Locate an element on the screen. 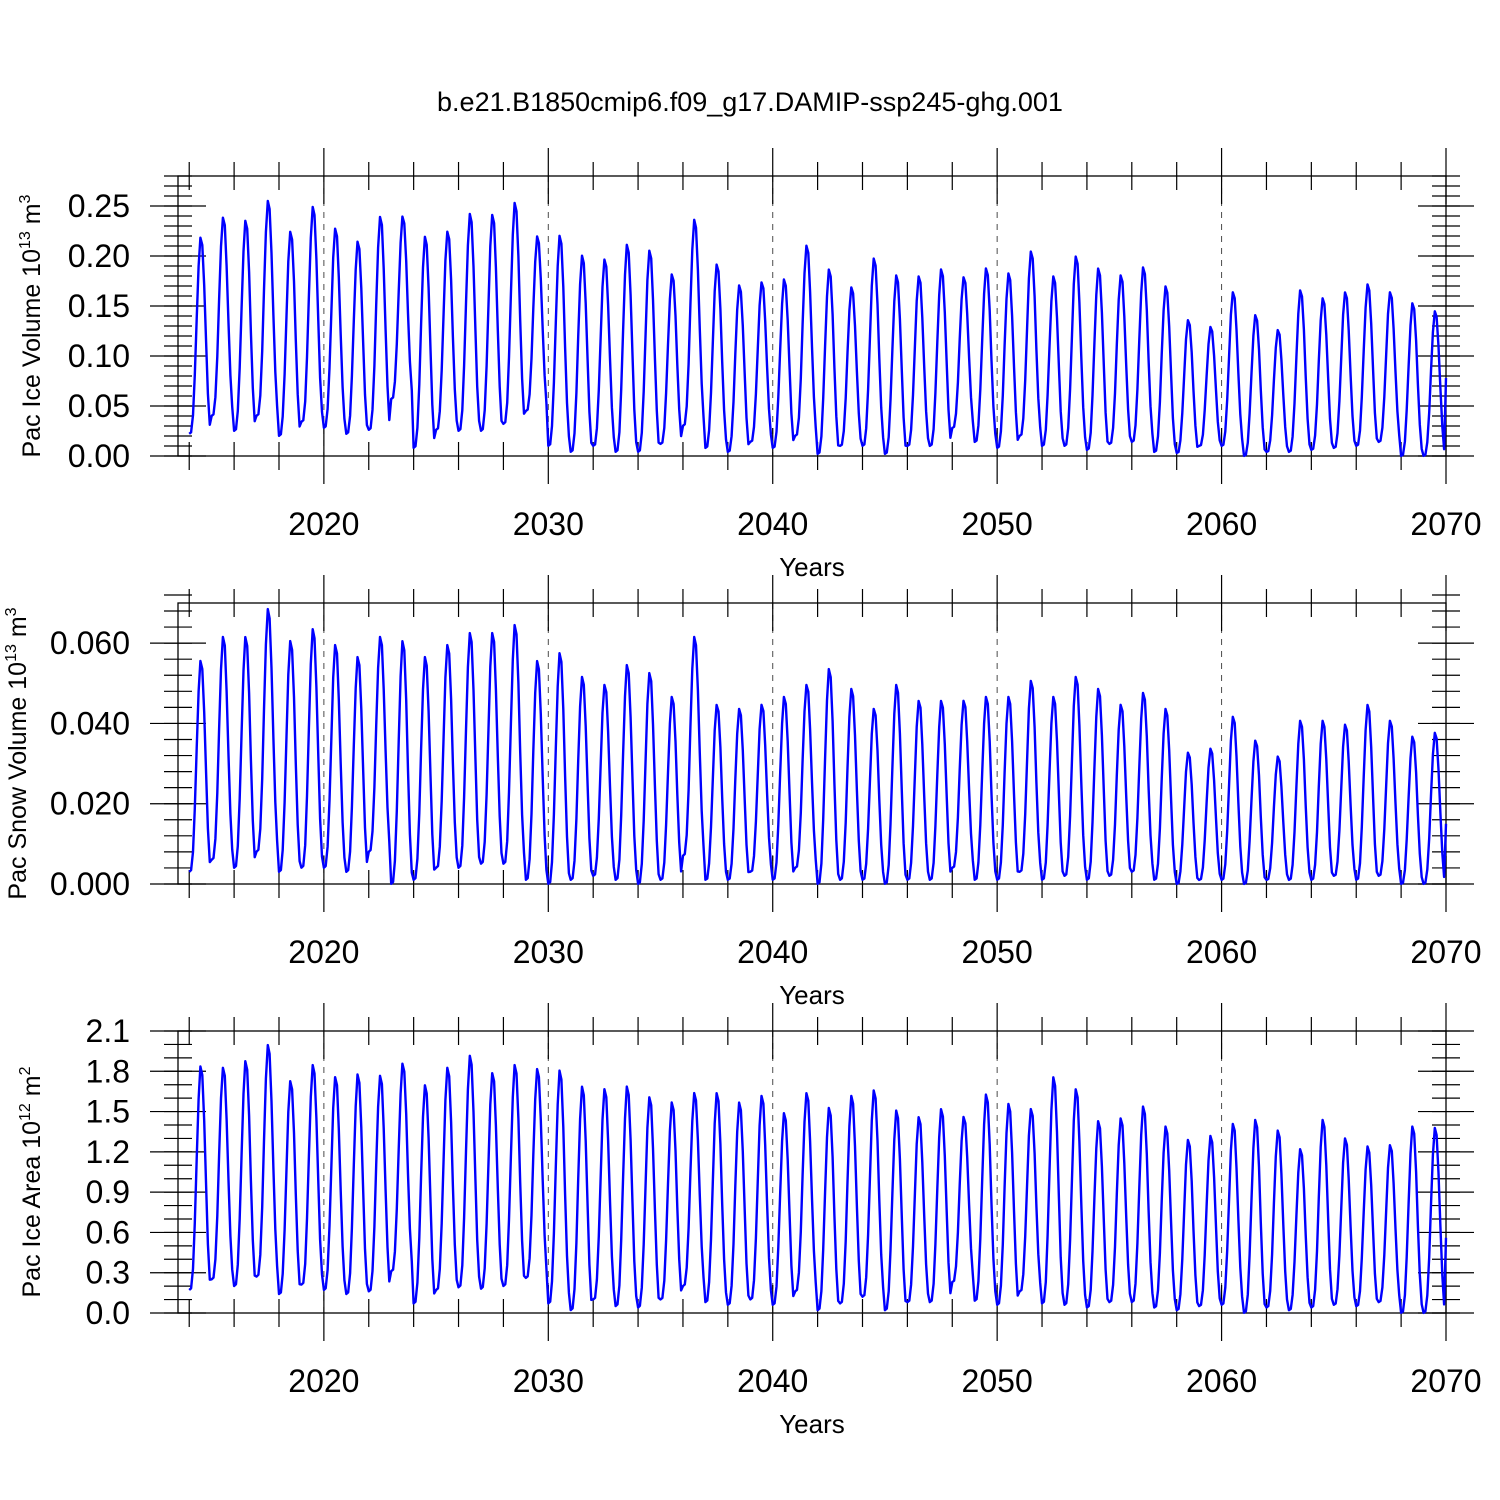  y-tick-label: 1.8 is located at coordinates (108, 1071).